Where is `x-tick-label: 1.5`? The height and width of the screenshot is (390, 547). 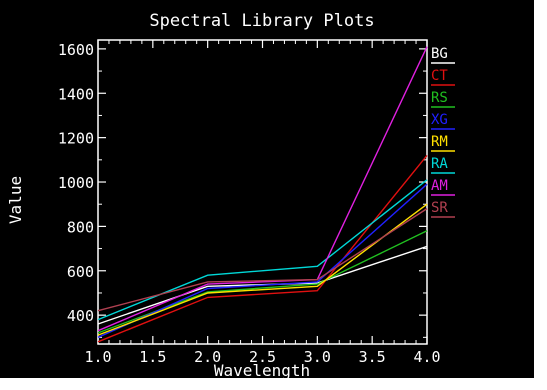 x-tick-label: 1.5 is located at coordinates (152, 357).